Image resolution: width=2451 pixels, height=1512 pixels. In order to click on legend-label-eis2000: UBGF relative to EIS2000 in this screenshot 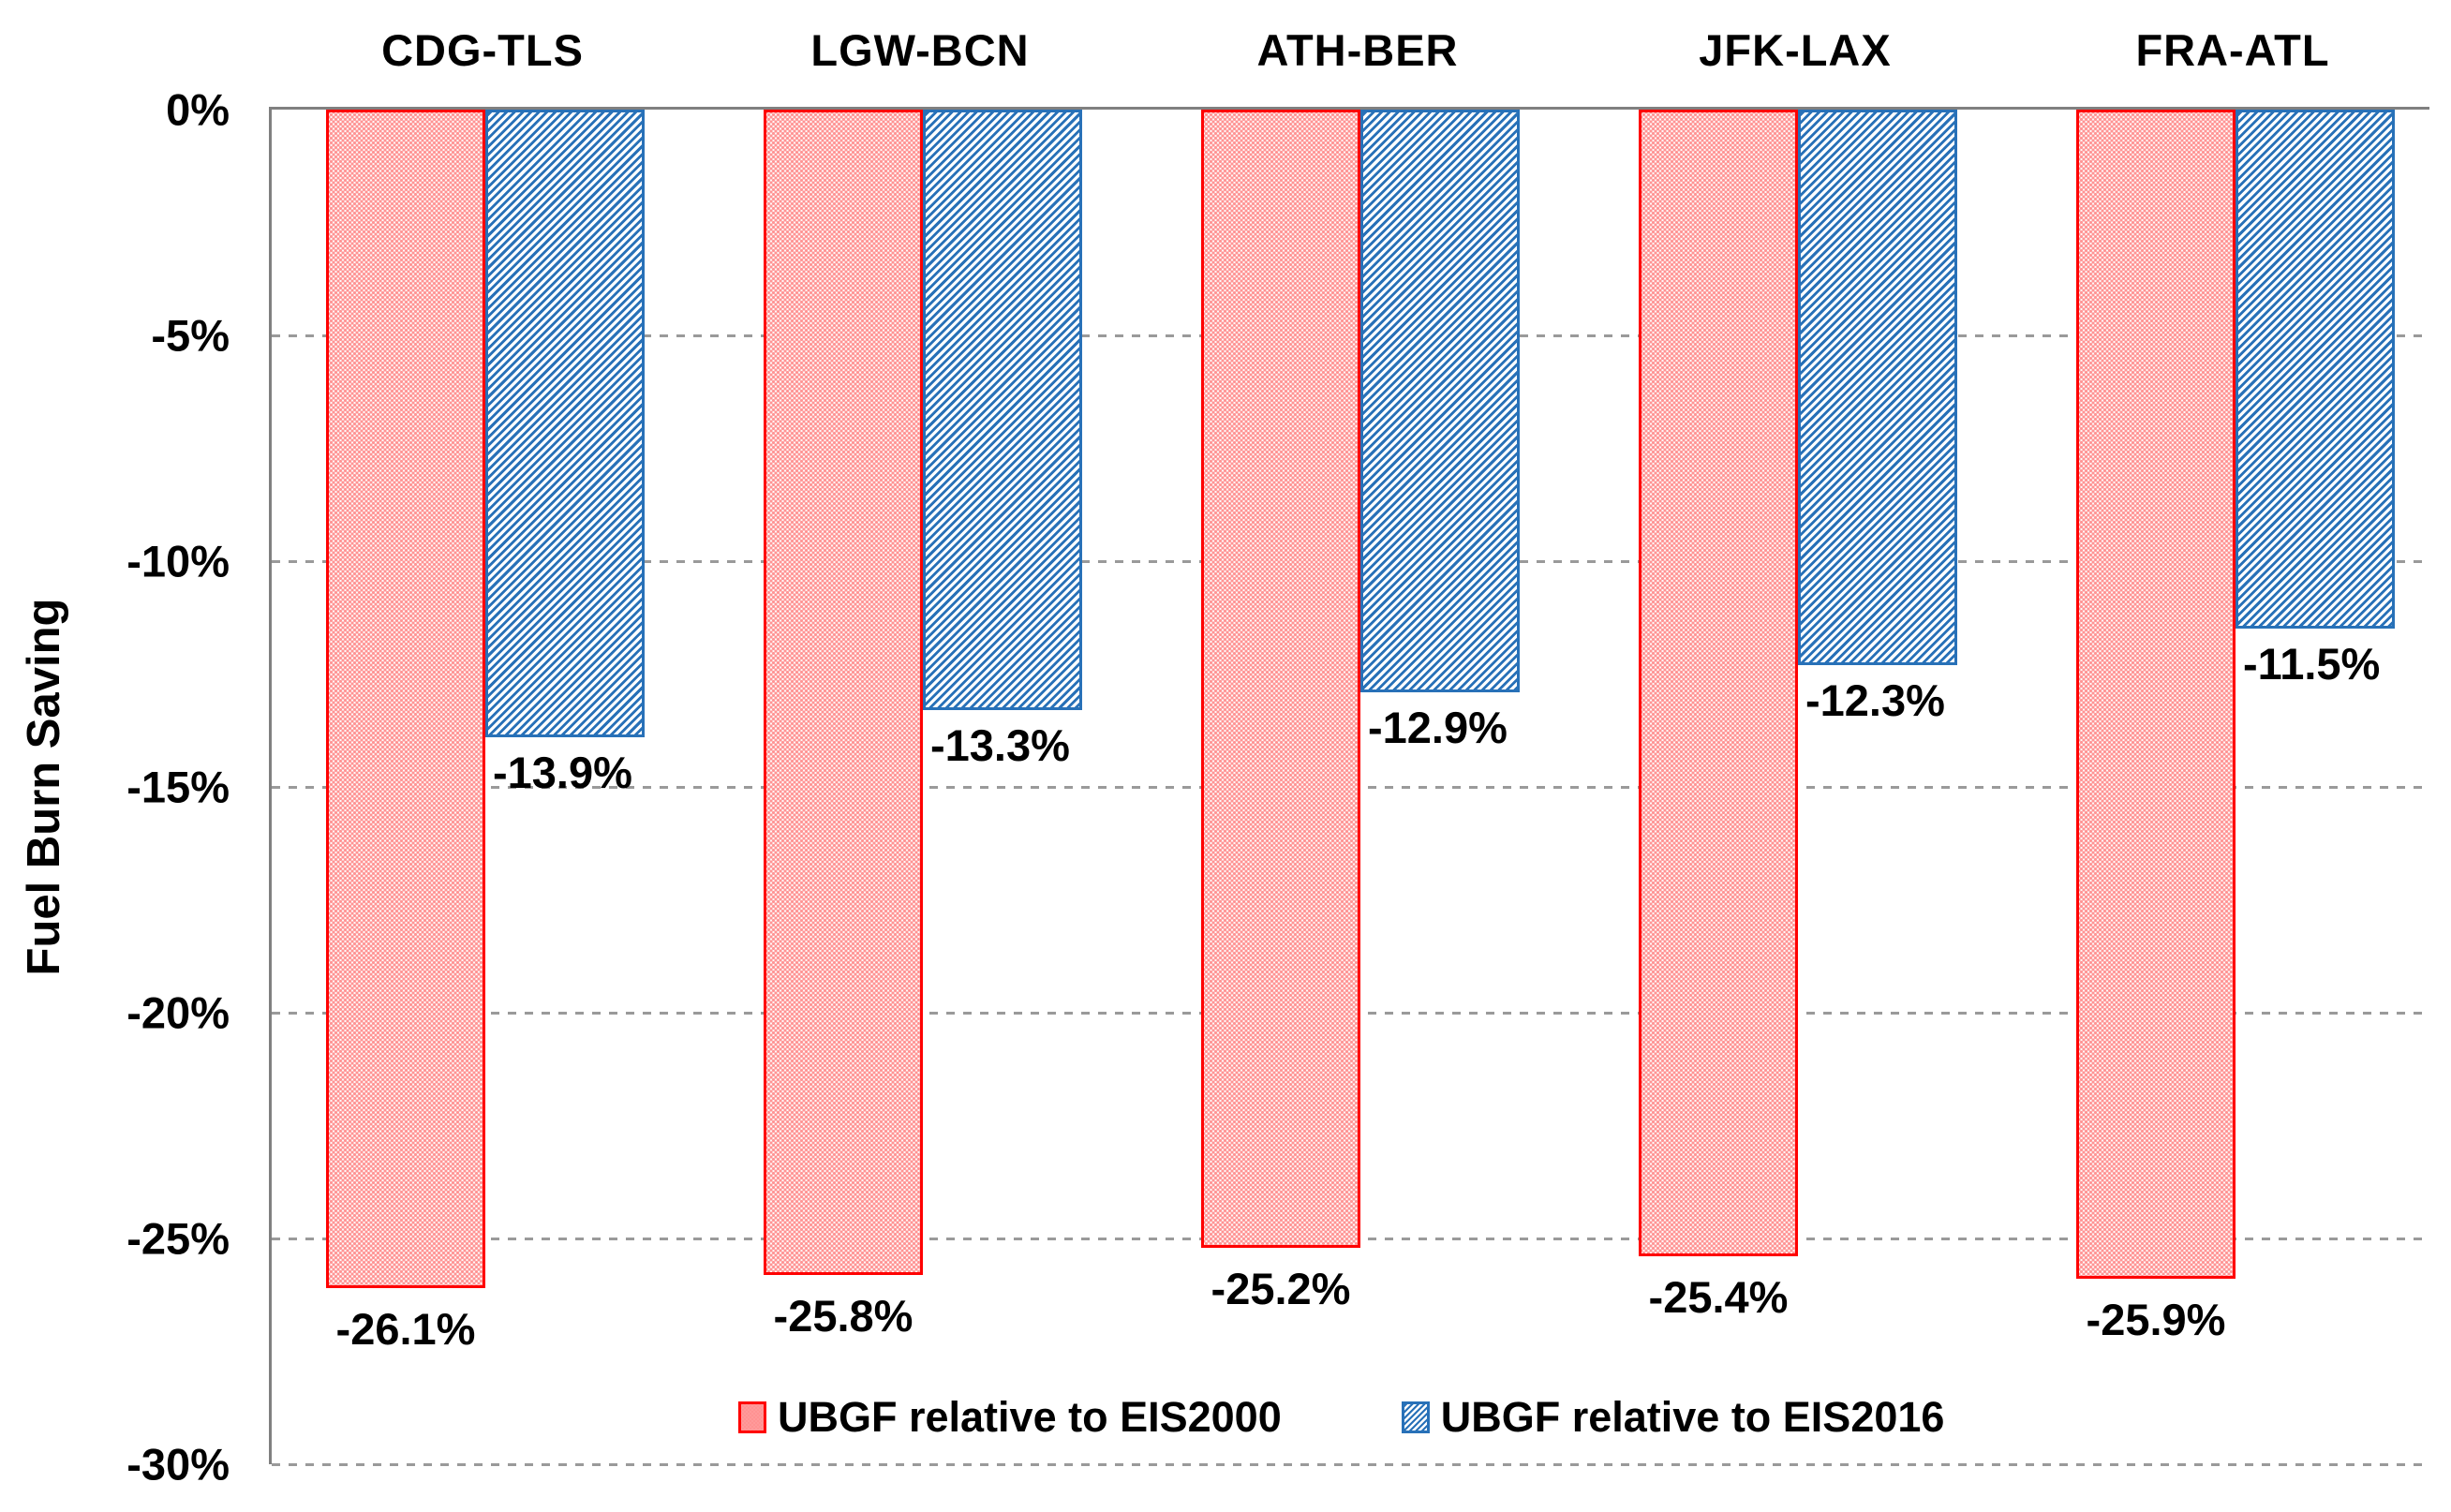, I will do `click(1030, 1417)`.